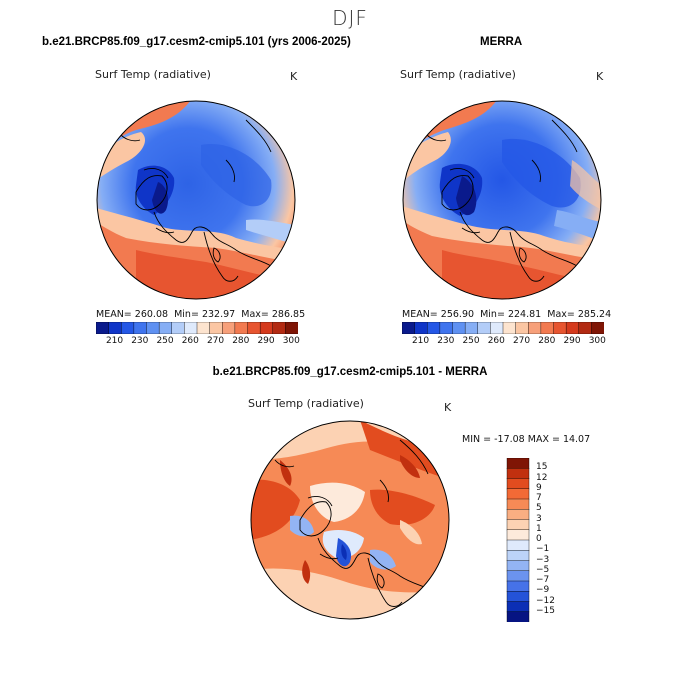 The image size is (700, 700). I want to click on diff-colorbar-tick-label: 9, so click(539, 487).